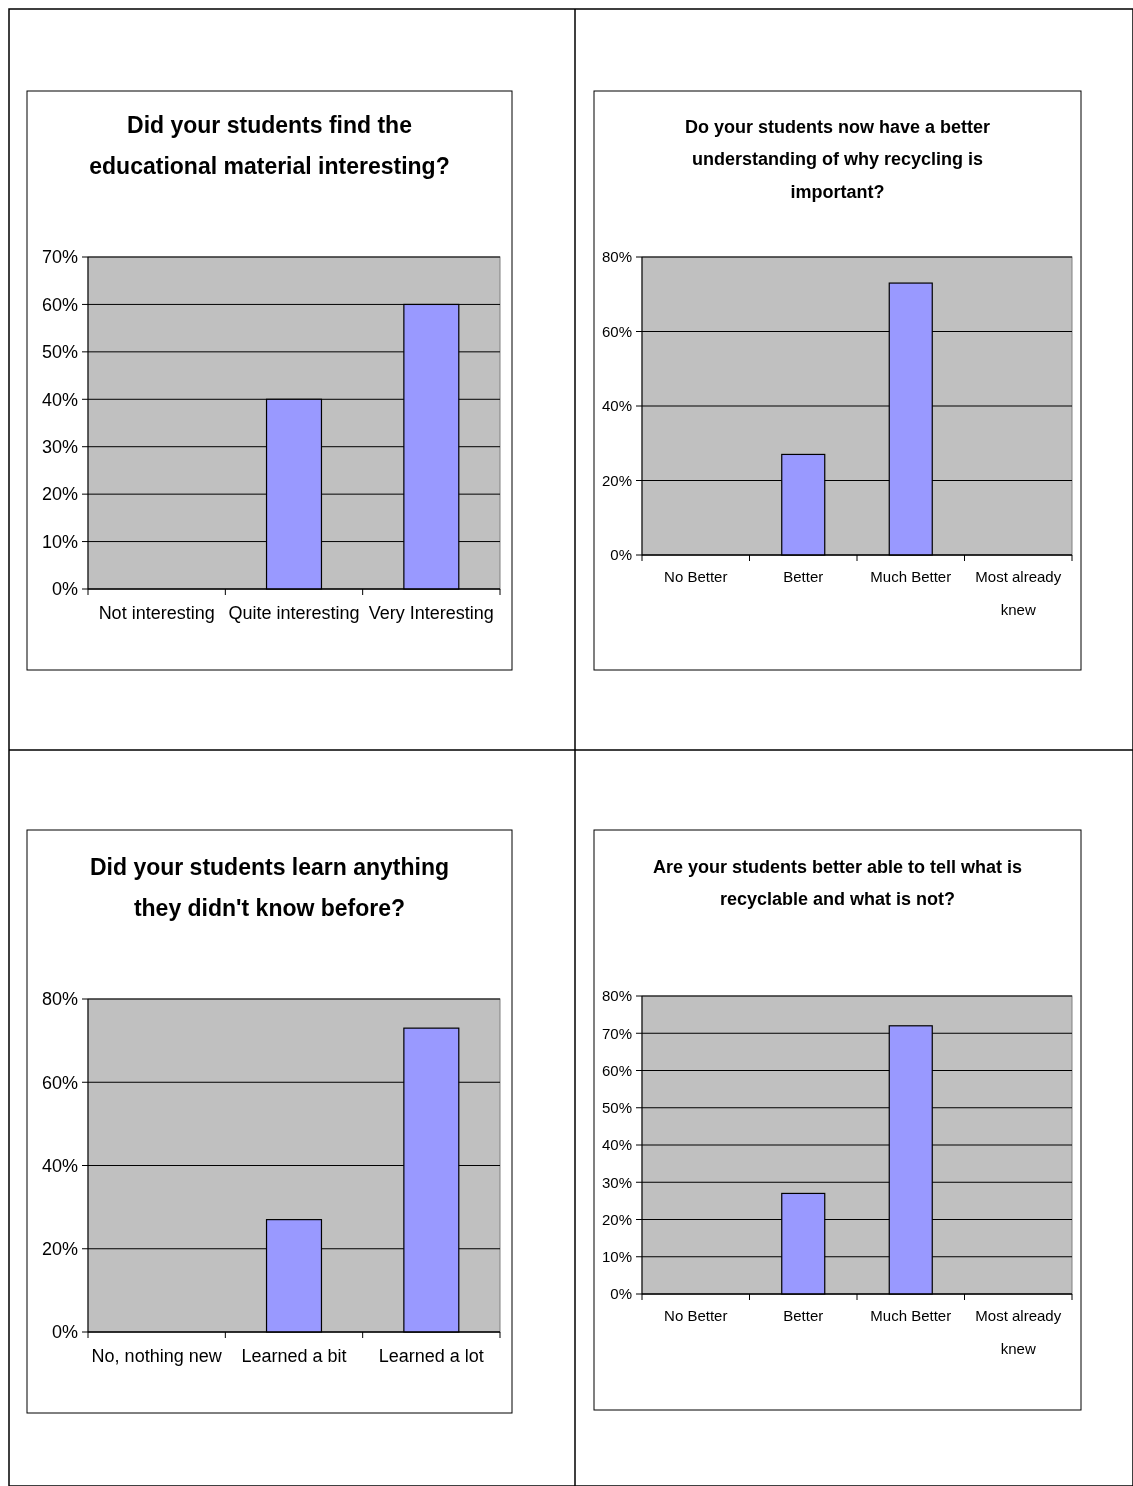 This screenshot has width=1133, height=1486. Describe the element at coordinates (837, 883) in the screenshot. I see `chart-title: Are your students better able to tell what is recyclable and what is not?` at that location.